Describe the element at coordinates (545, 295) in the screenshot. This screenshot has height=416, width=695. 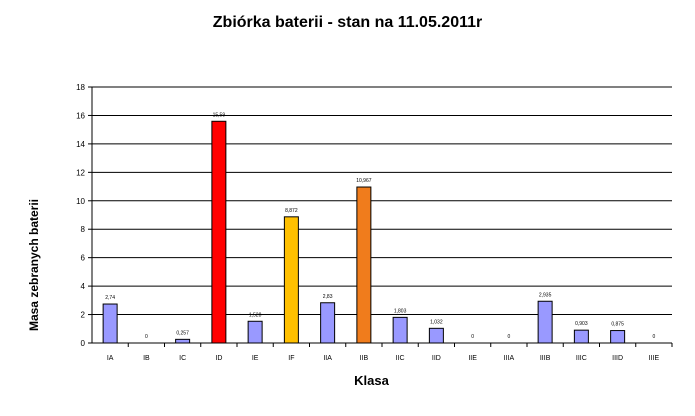
I see `data-label: 2,935` at that location.